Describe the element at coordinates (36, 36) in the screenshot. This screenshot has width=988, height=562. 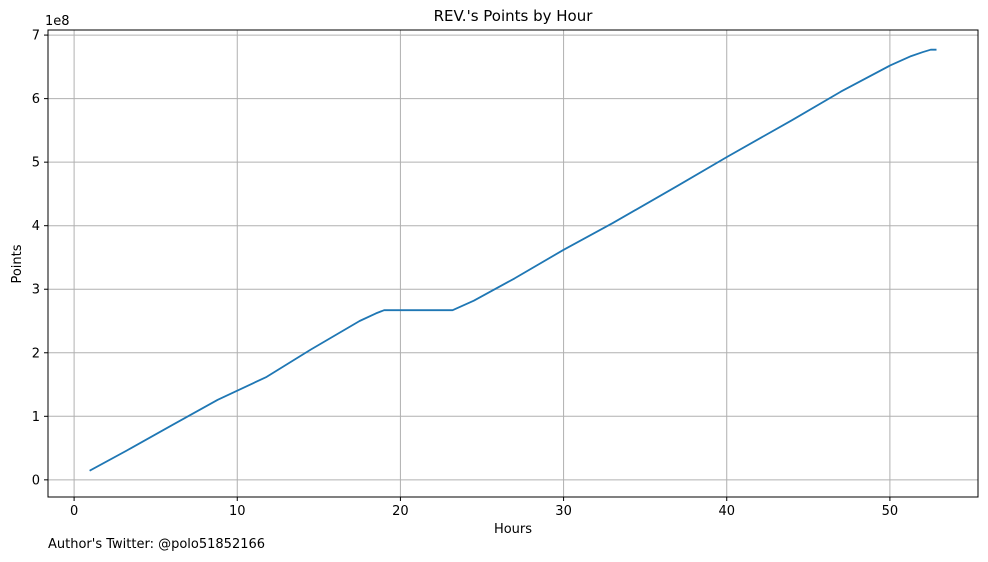
I see `y-tick-label: 7` at that location.